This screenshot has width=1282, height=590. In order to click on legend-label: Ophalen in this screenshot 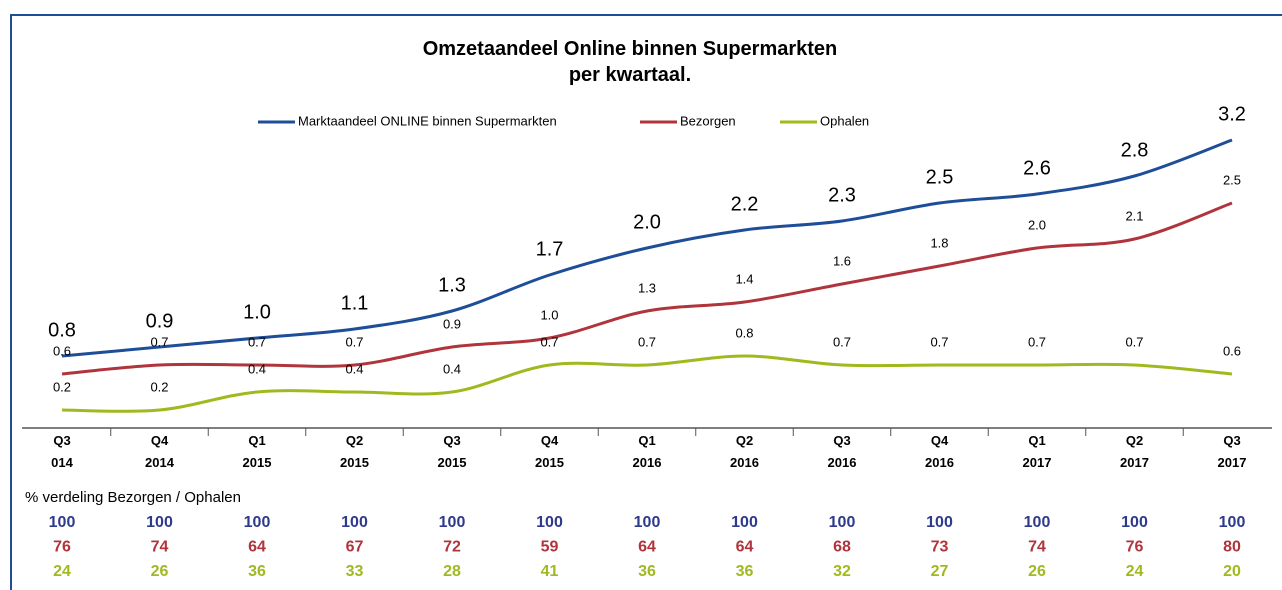, I will do `click(844, 120)`.